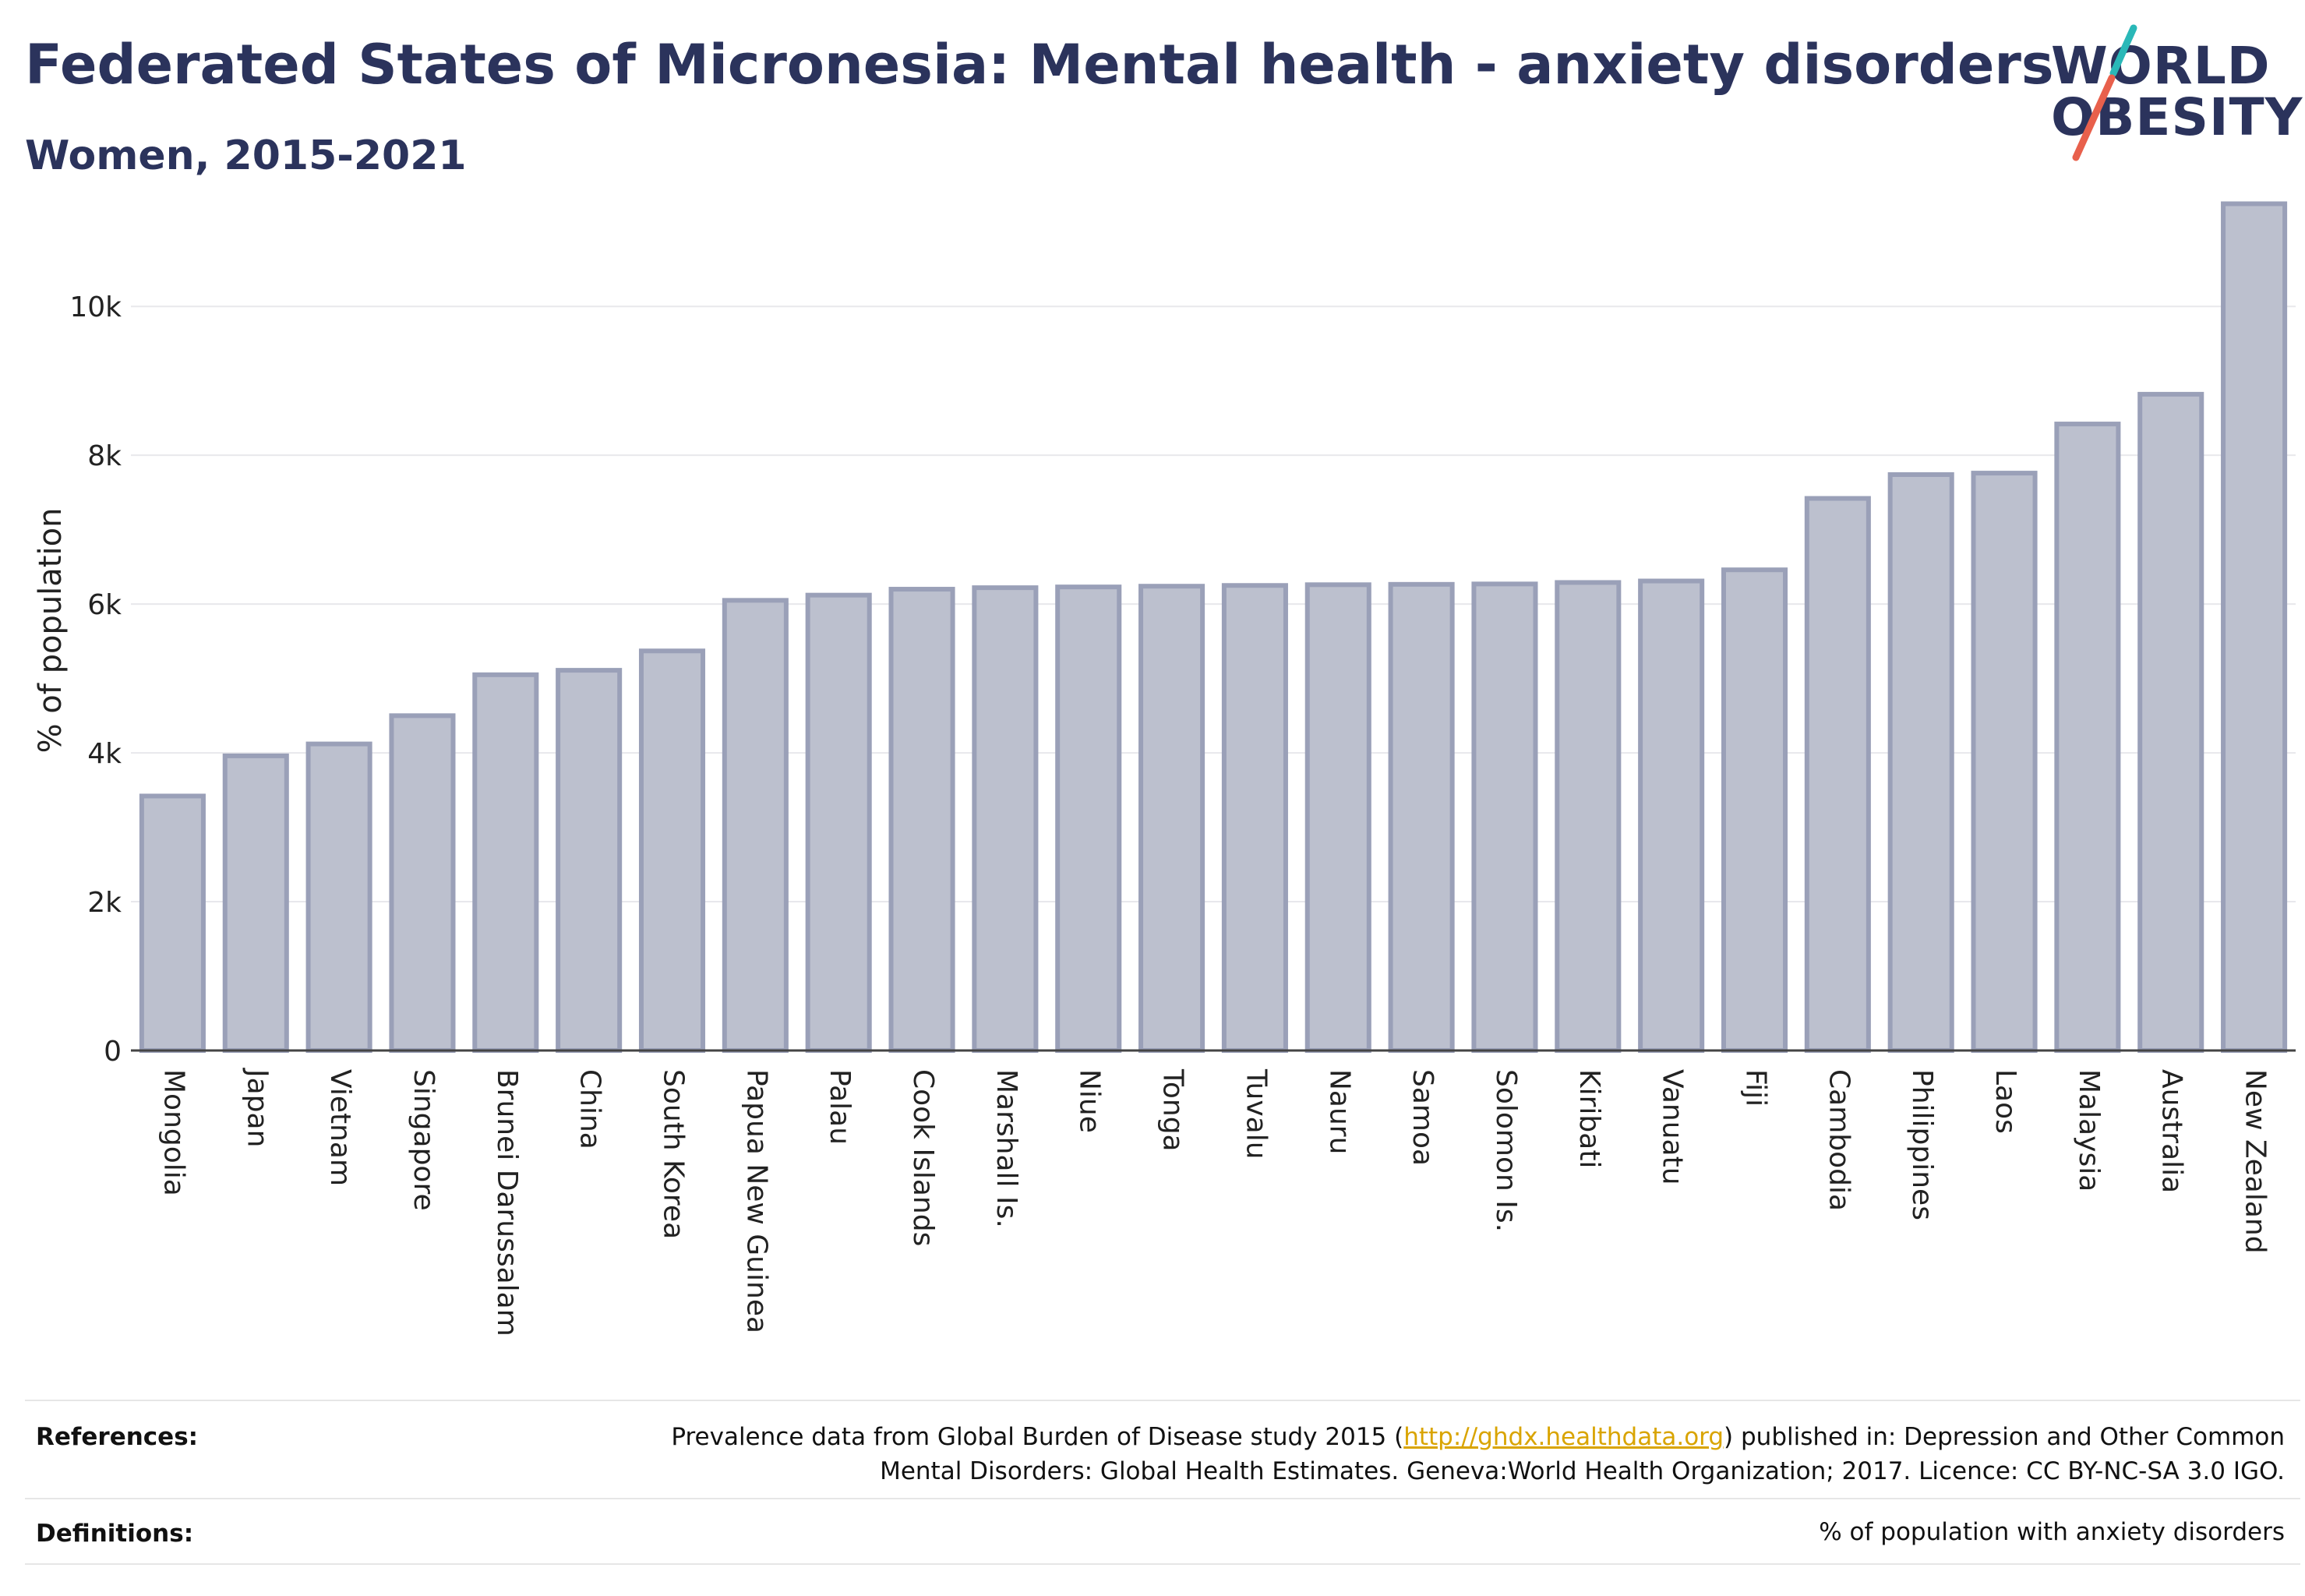 The height and width of the screenshot is (1596, 2305). Describe the element at coordinates (340, 1127) in the screenshot. I see `x-tick-label: Vietnam` at that location.